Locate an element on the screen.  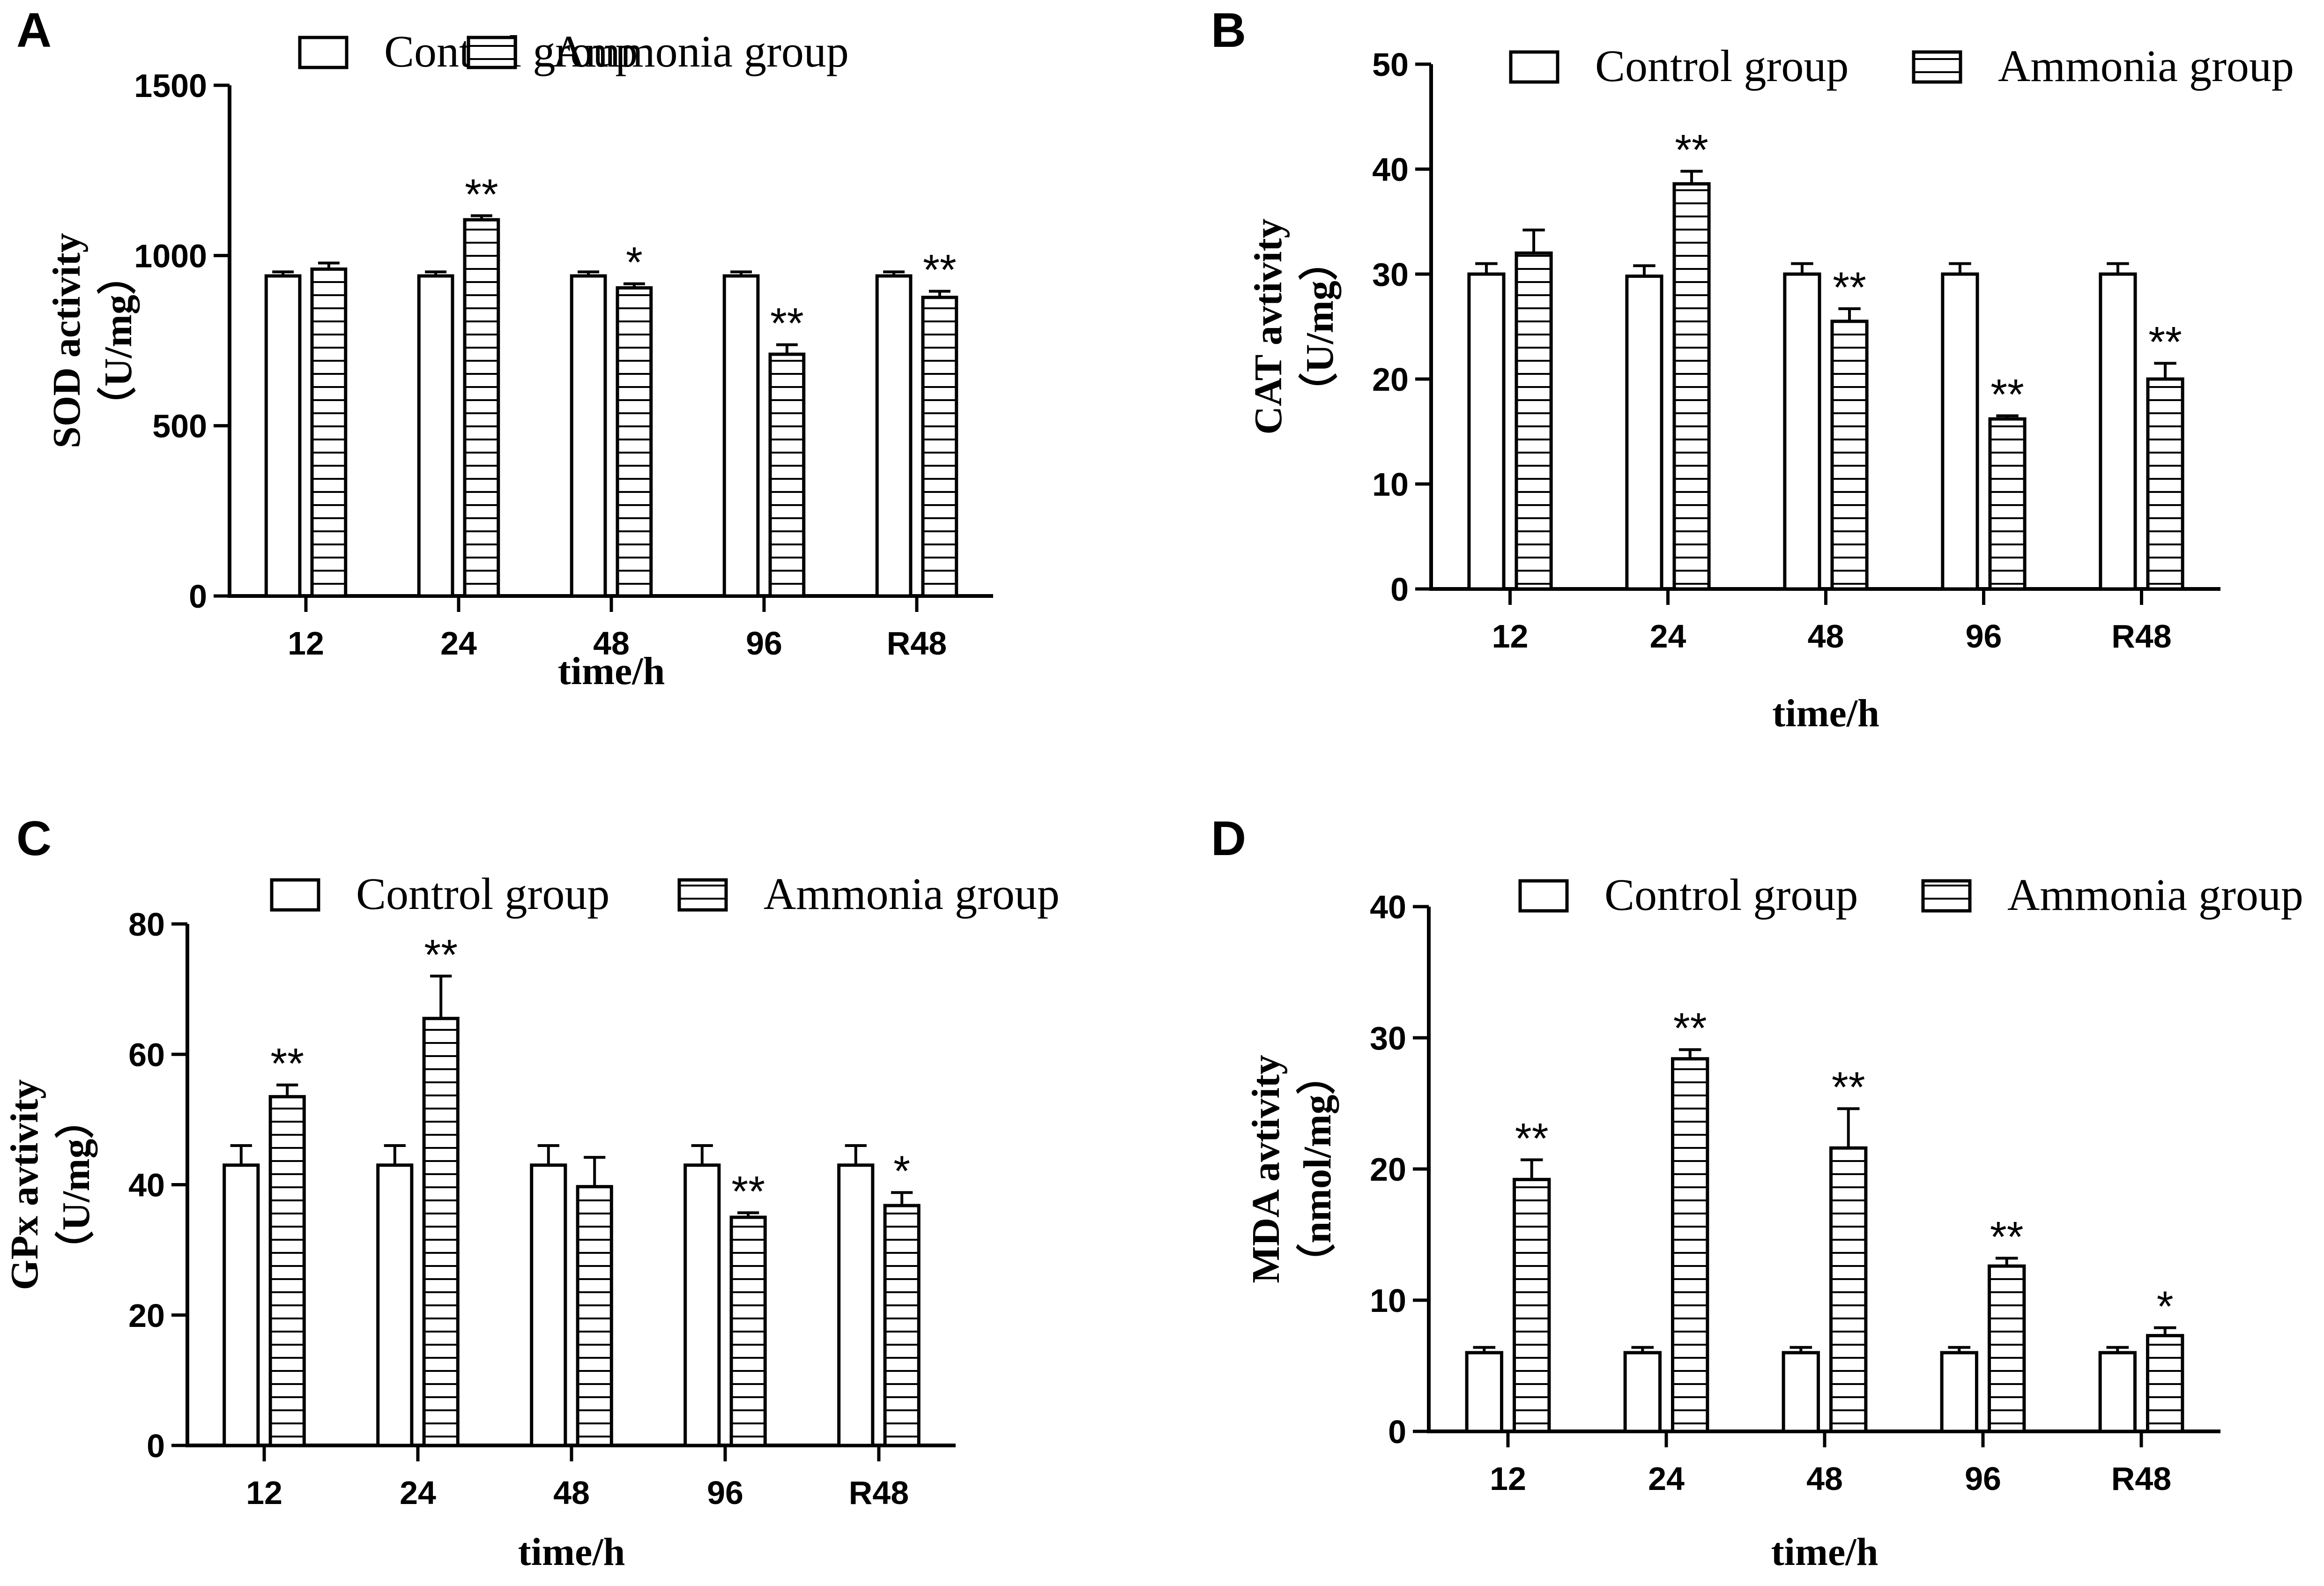
y-tick-label: 80 is located at coordinates (146, 924).